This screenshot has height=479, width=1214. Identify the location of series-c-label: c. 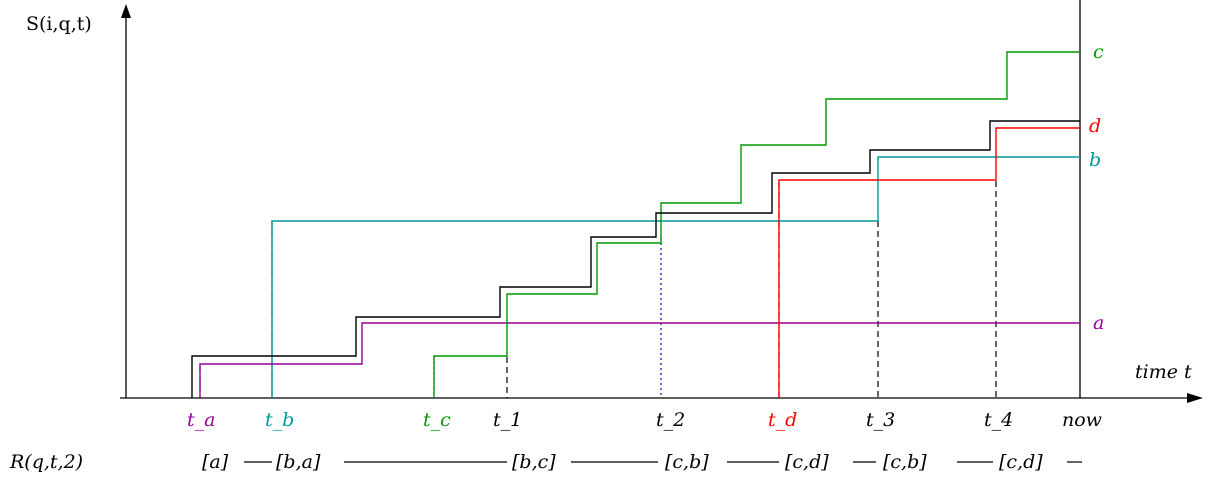
(1098, 52).